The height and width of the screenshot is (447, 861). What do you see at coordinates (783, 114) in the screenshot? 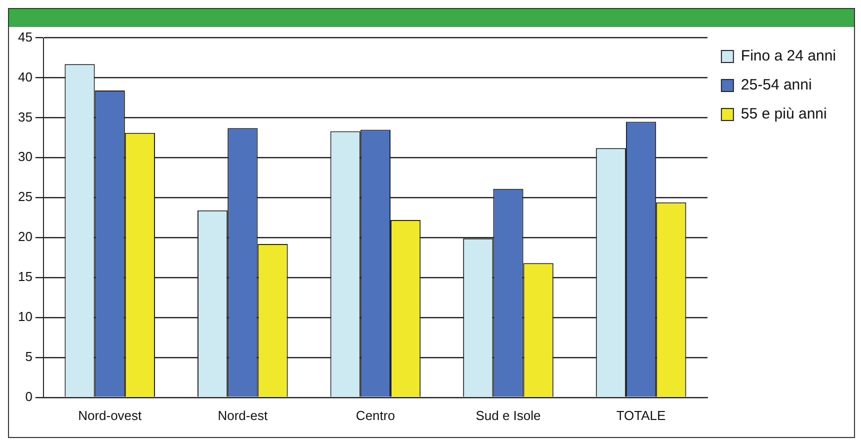
I see `legend-label: 55 e più anni` at bounding box center [783, 114].